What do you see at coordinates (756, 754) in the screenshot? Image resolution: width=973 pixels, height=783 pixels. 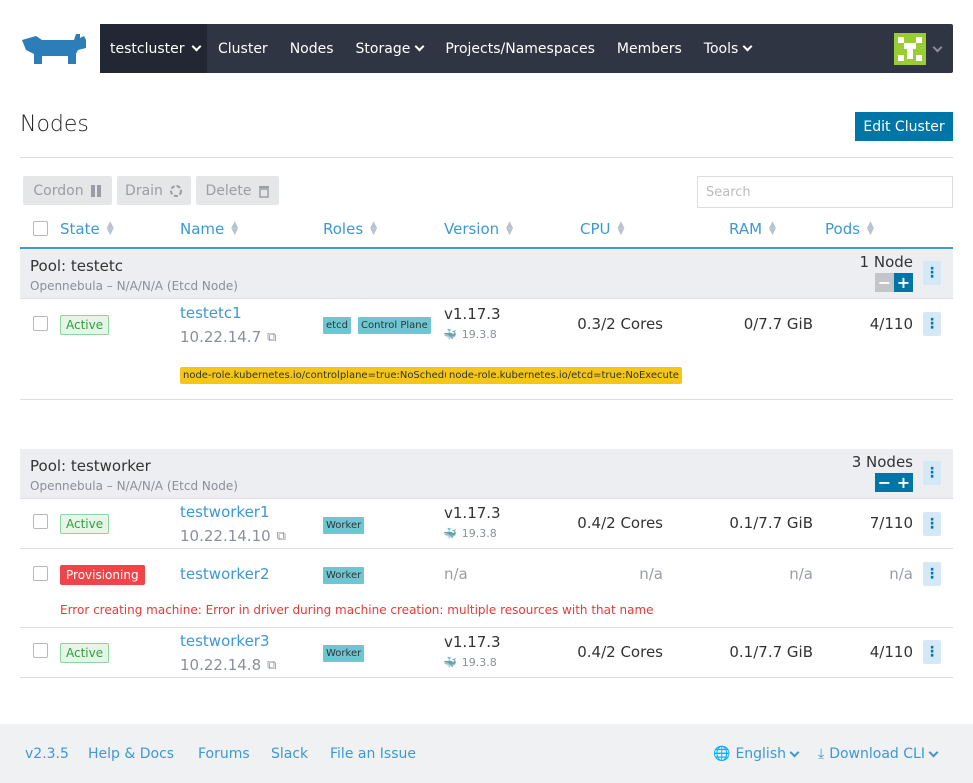 I see `language-selector: 🌐 English` at bounding box center [756, 754].